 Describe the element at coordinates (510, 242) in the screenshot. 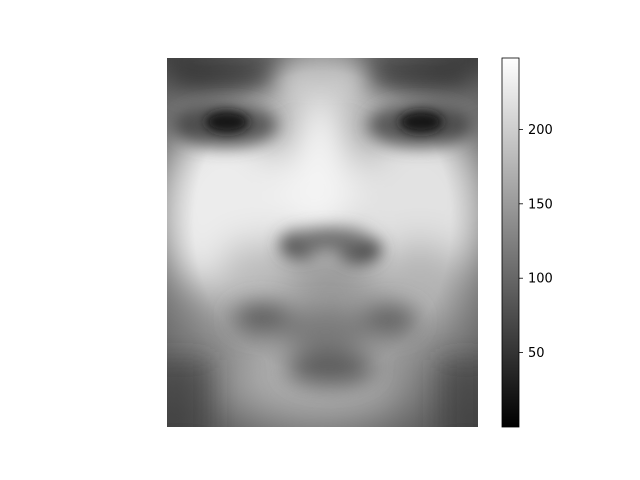

I see `colorbar-gradient` at that location.